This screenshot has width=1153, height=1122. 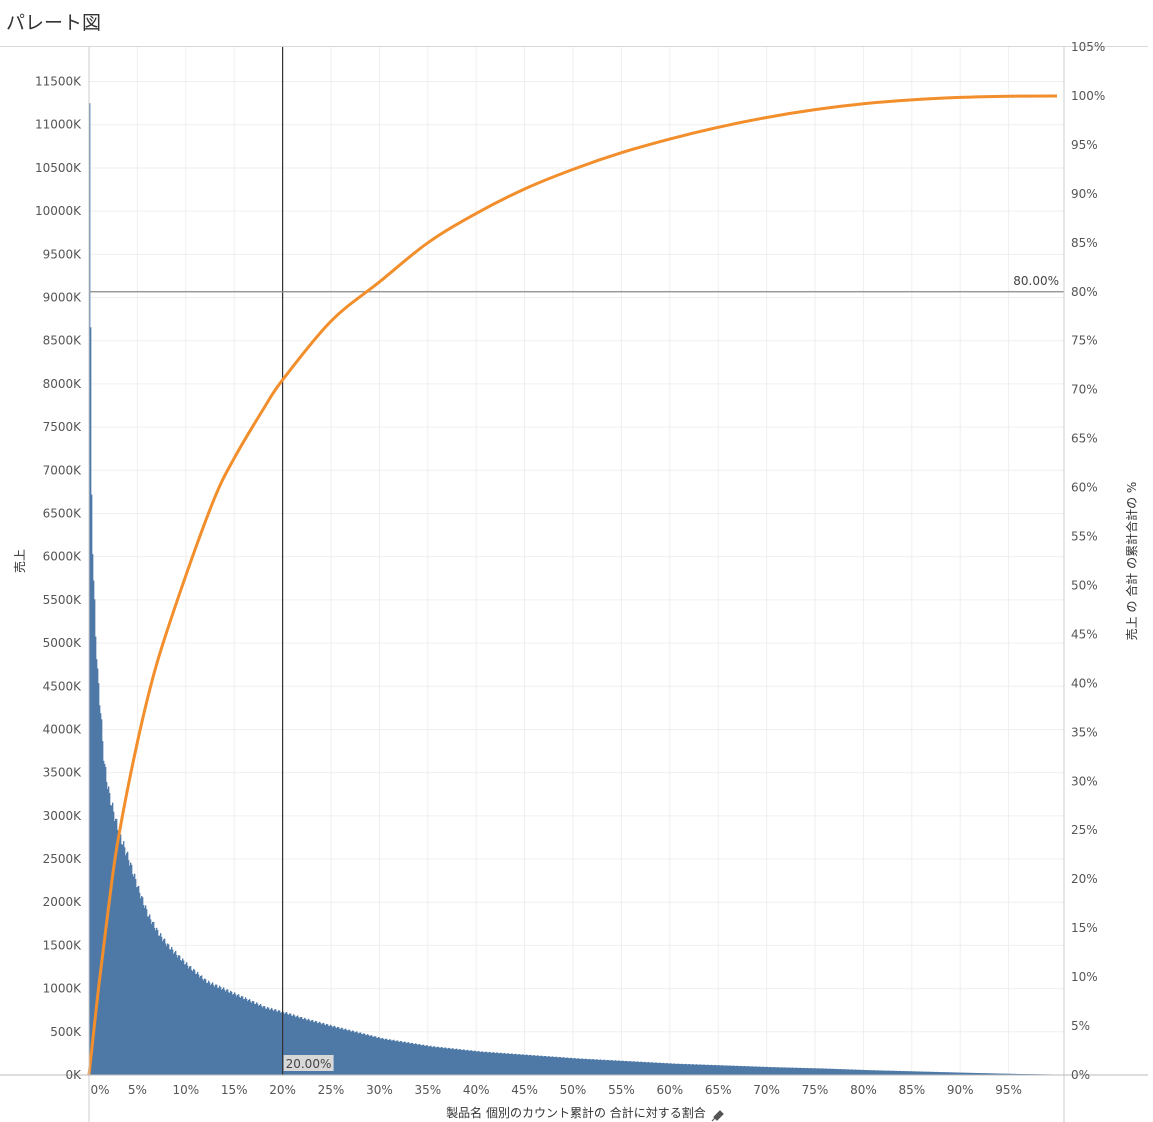 I want to click on title-divider, so click(x=574, y=46).